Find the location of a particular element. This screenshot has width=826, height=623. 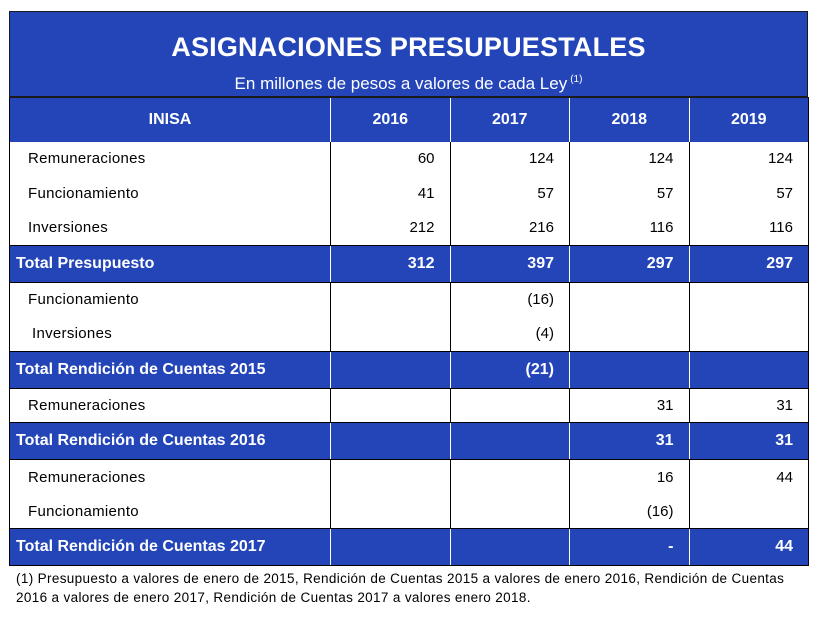

total-row: Total Rendición de Cuentas 2017 - 44 is located at coordinates (409, 547).